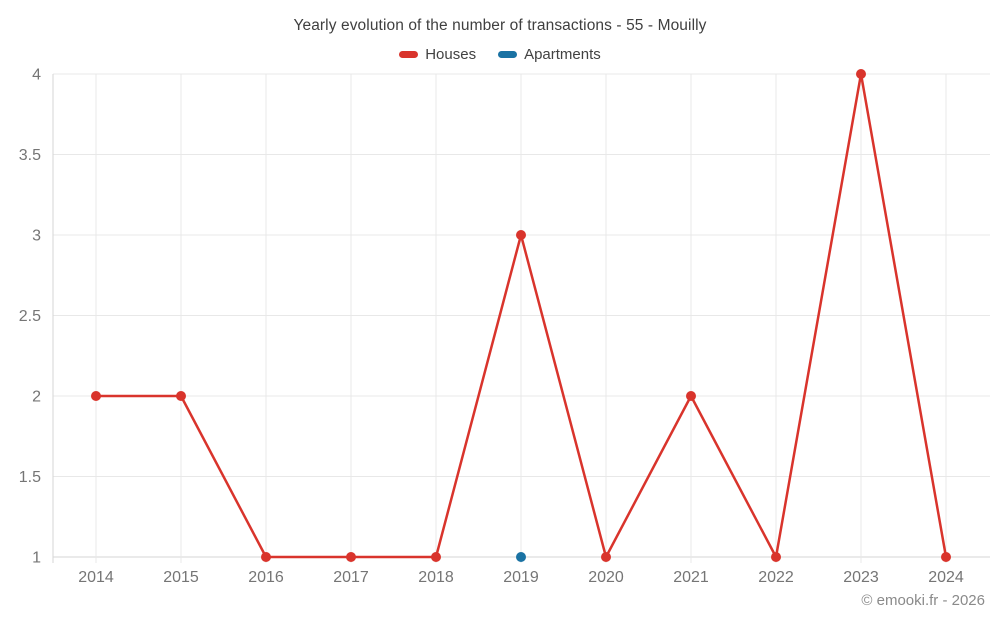 This screenshot has width=1000, height=625. I want to click on x-axis-tick-label: 2022, so click(776, 577).